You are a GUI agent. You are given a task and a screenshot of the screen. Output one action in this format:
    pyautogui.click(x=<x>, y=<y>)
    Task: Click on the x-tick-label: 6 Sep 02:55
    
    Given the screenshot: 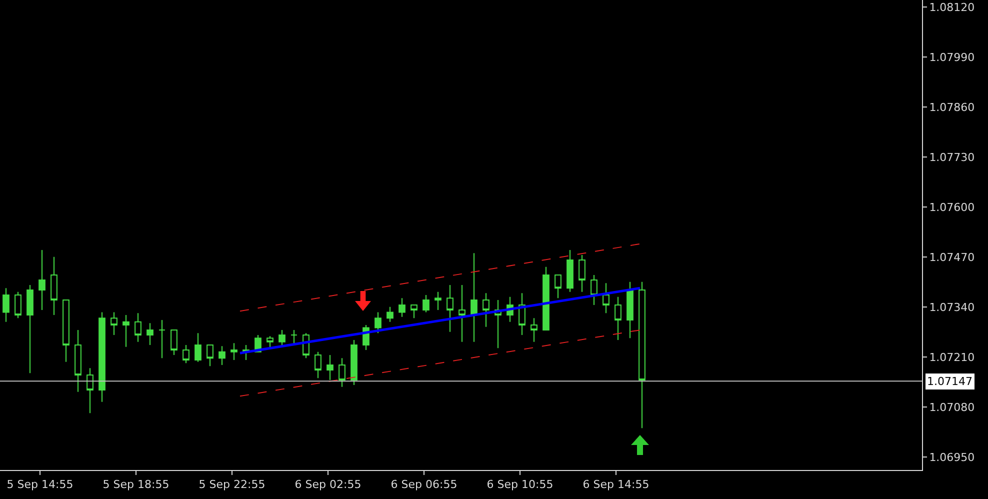 What is the action you would take?
    pyautogui.click(x=328, y=485)
    